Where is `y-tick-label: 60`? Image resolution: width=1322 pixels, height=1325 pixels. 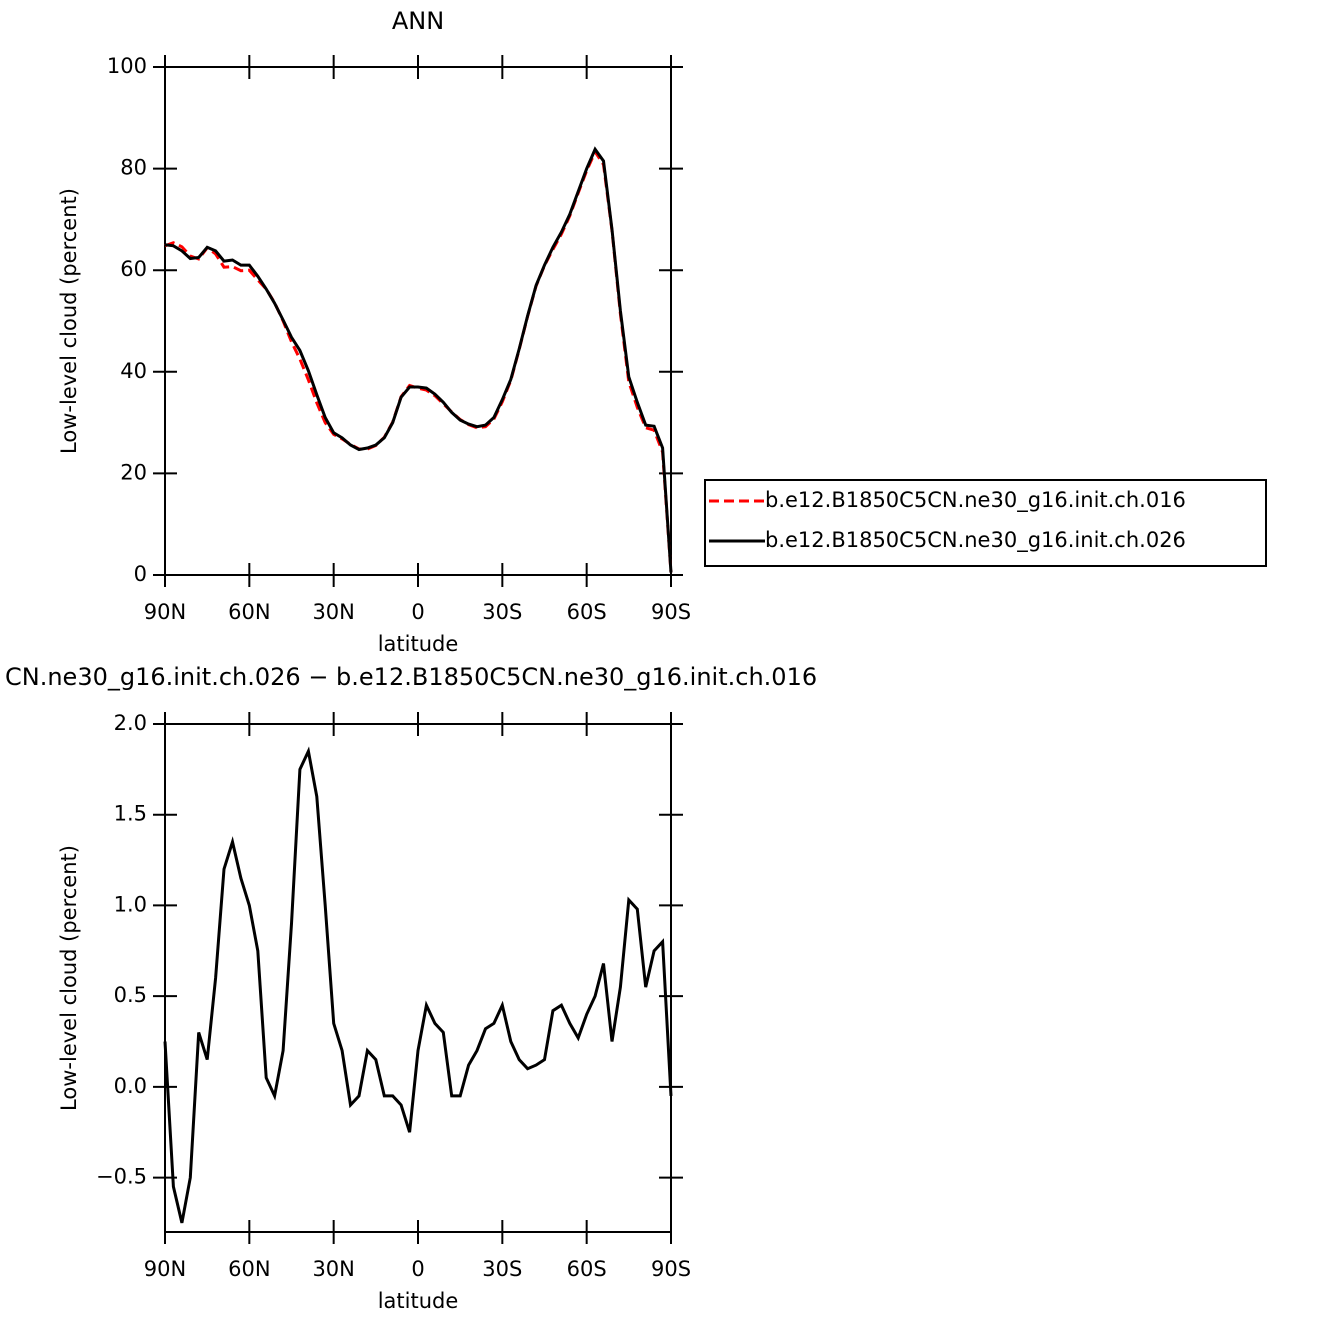
y-tick-label: 60 is located at coordinates (133, 269).